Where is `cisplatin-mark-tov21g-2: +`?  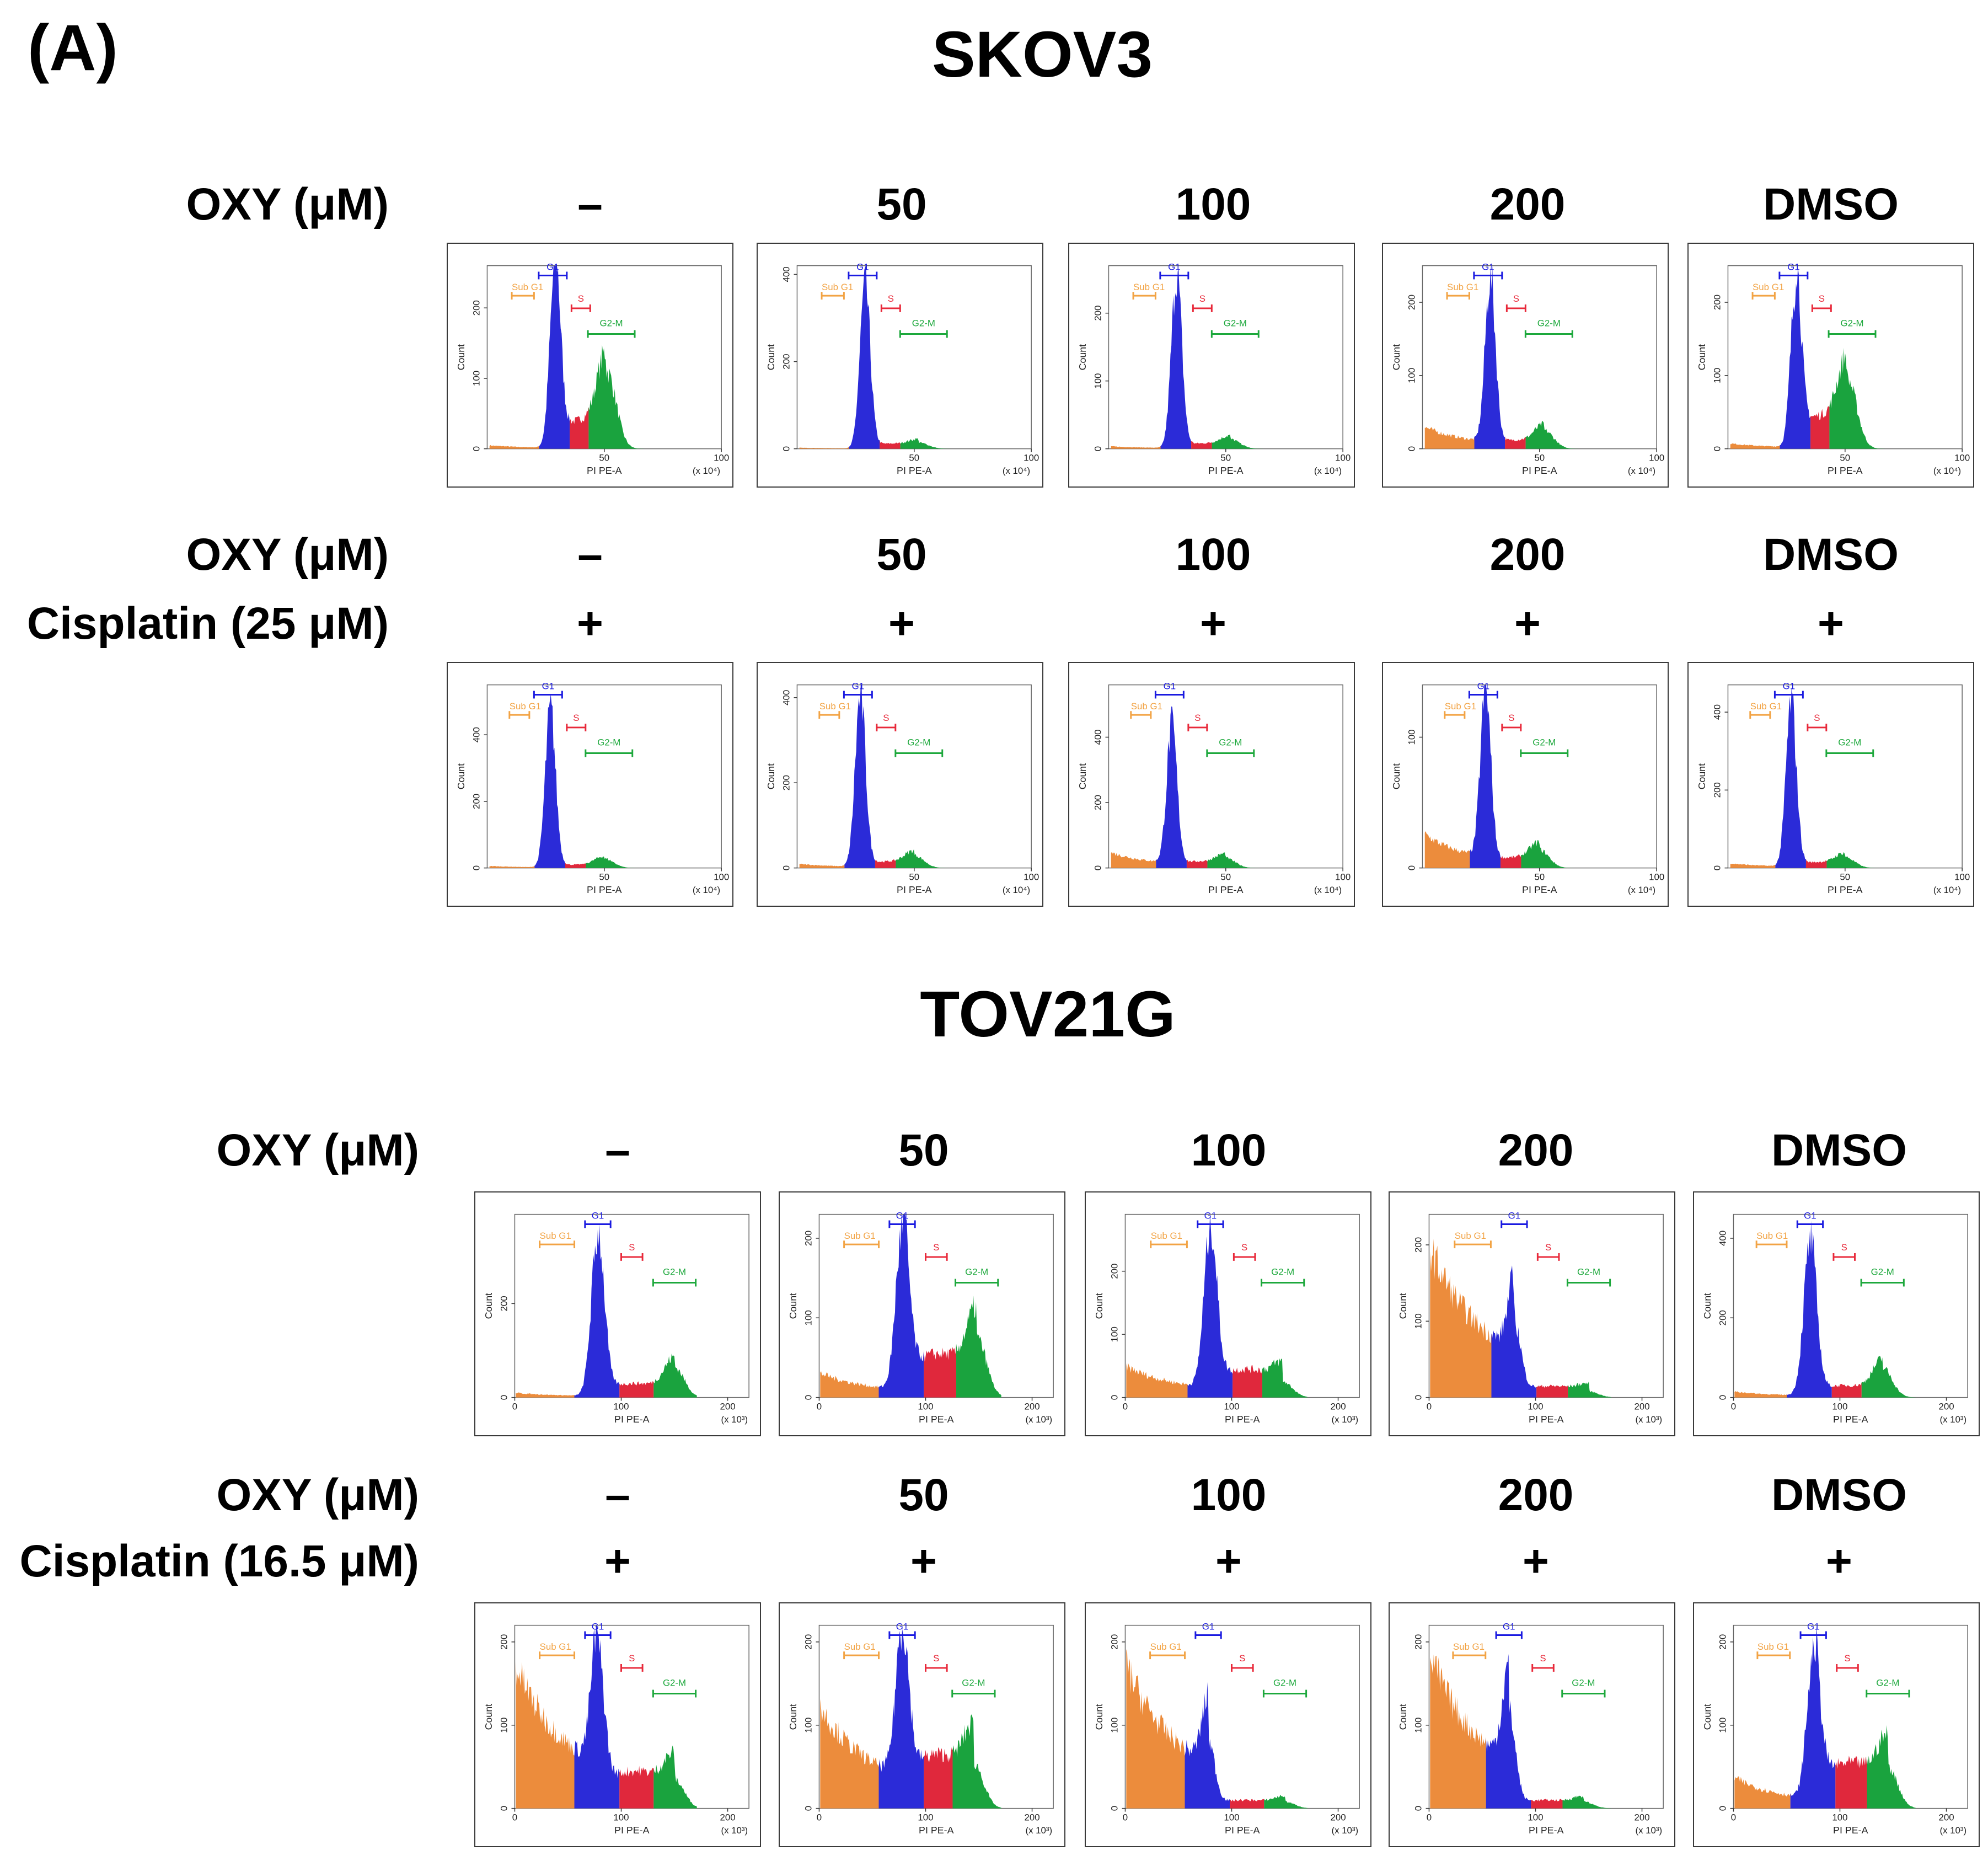
cisplatin-mark-tov21g-2: + is located at coordinates (1228, 1561).